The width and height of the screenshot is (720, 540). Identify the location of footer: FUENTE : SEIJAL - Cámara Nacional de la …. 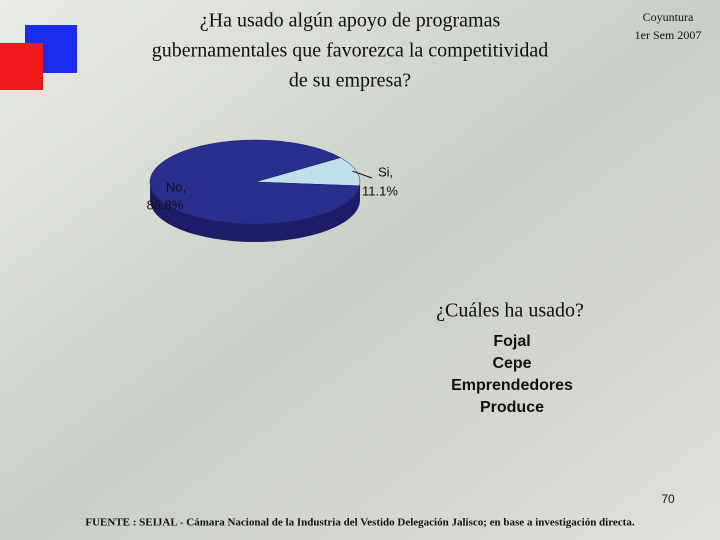
(359, 523).